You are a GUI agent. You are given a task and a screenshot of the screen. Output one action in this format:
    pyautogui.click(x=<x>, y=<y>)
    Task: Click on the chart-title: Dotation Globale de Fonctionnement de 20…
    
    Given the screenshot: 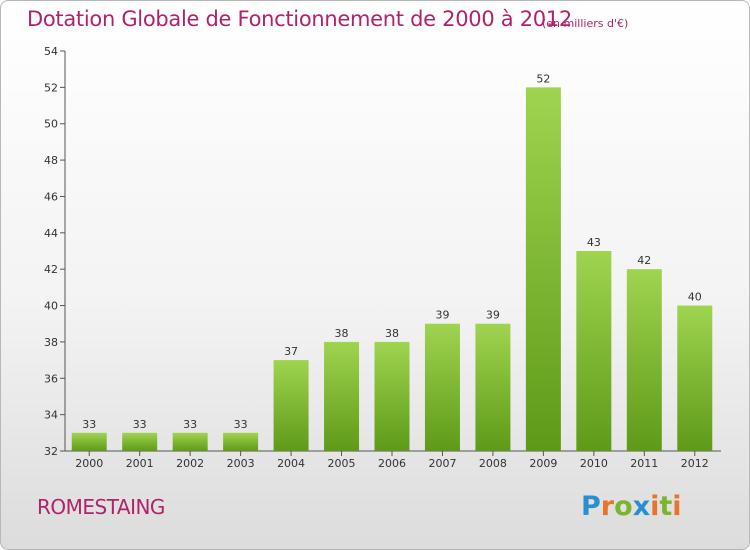 What is the action you would take?
    pyautogui.click(x=299, y=19)
    